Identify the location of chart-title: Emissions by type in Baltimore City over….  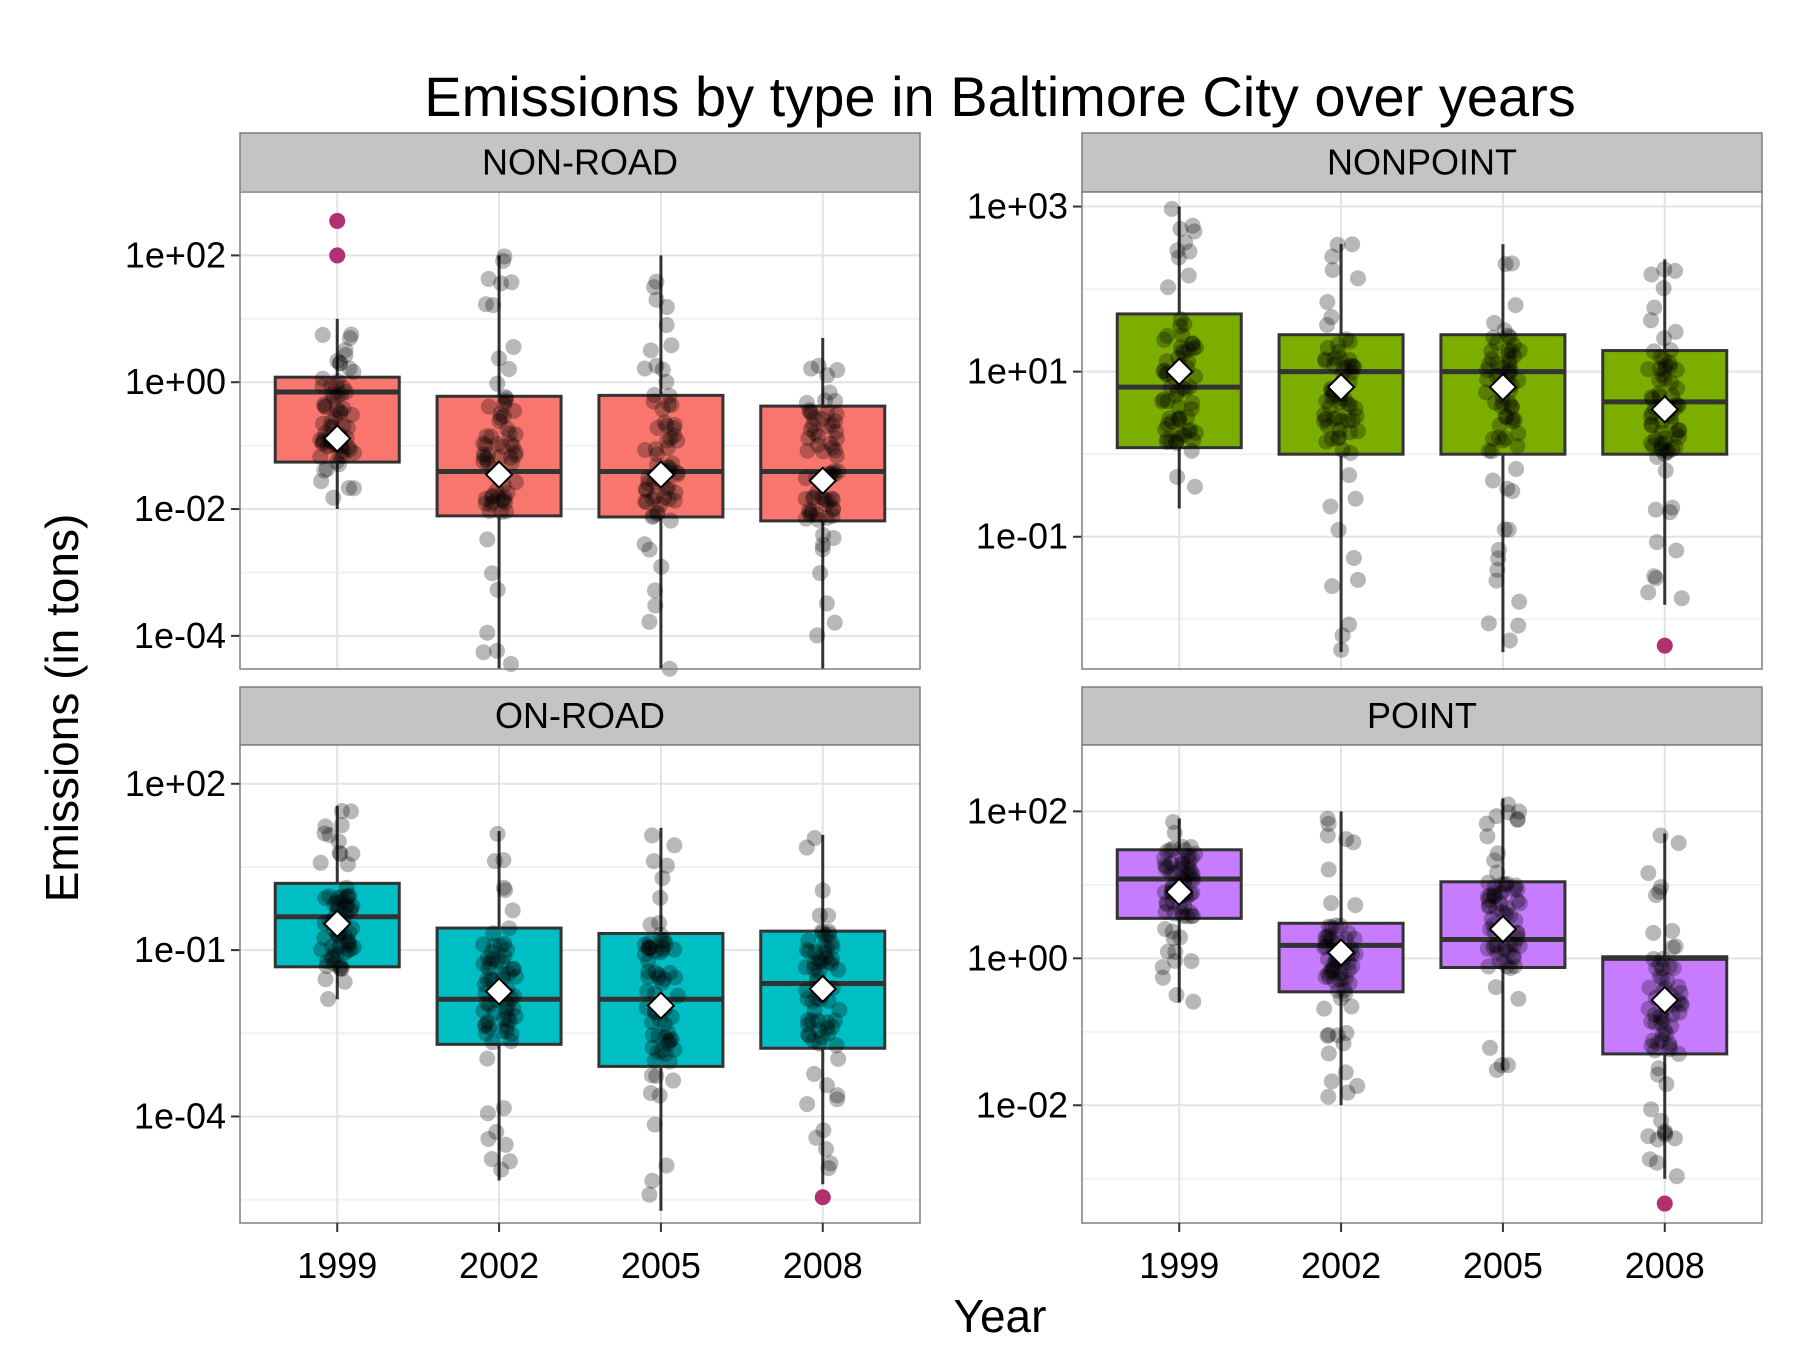
(1000, 96).